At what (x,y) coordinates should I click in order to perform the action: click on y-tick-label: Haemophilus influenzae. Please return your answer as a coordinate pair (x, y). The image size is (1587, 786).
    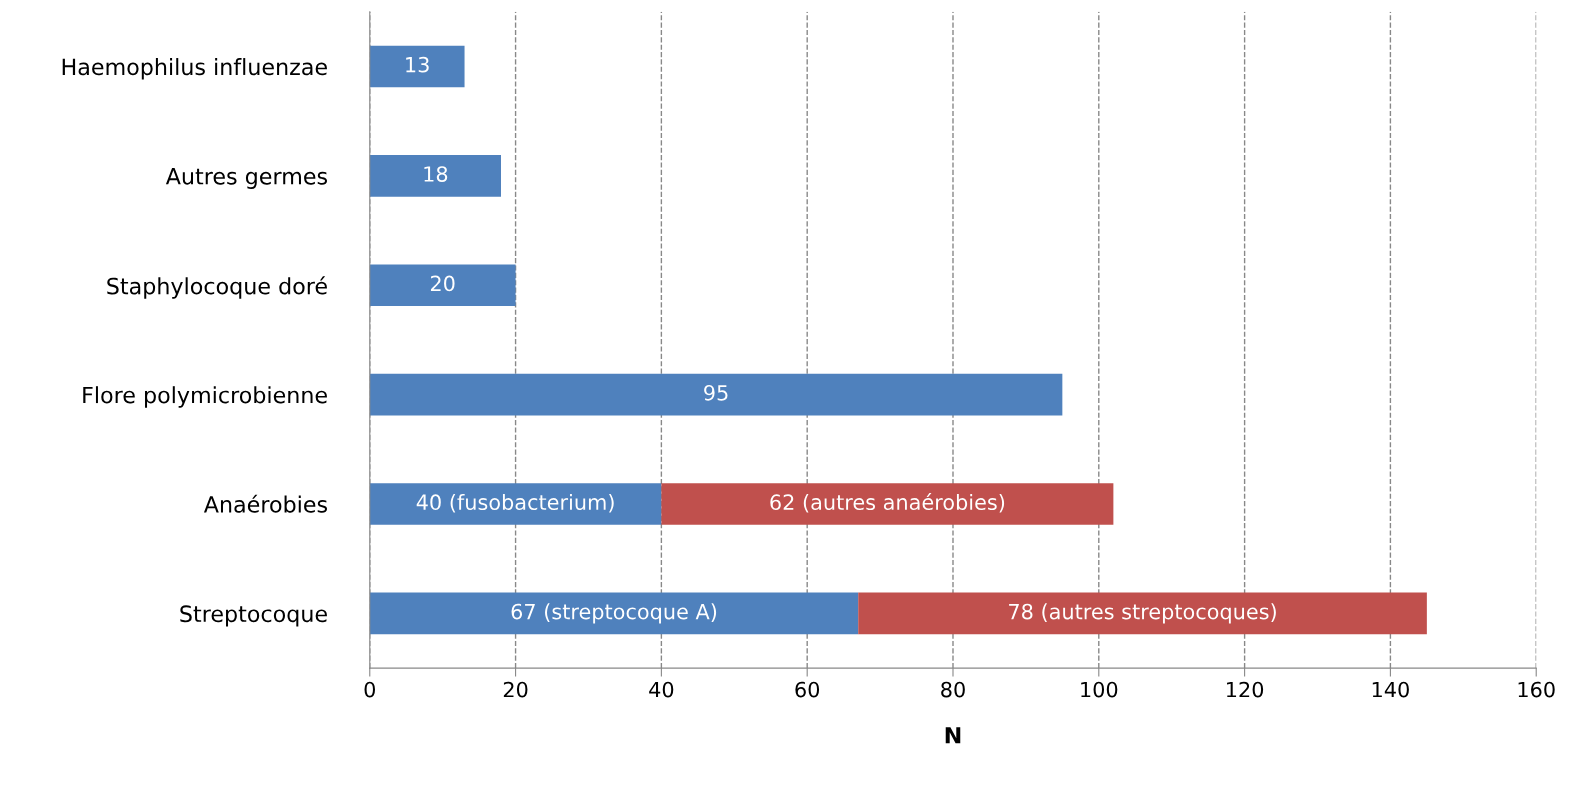
    Looking at the image, I should click on (194, 69).